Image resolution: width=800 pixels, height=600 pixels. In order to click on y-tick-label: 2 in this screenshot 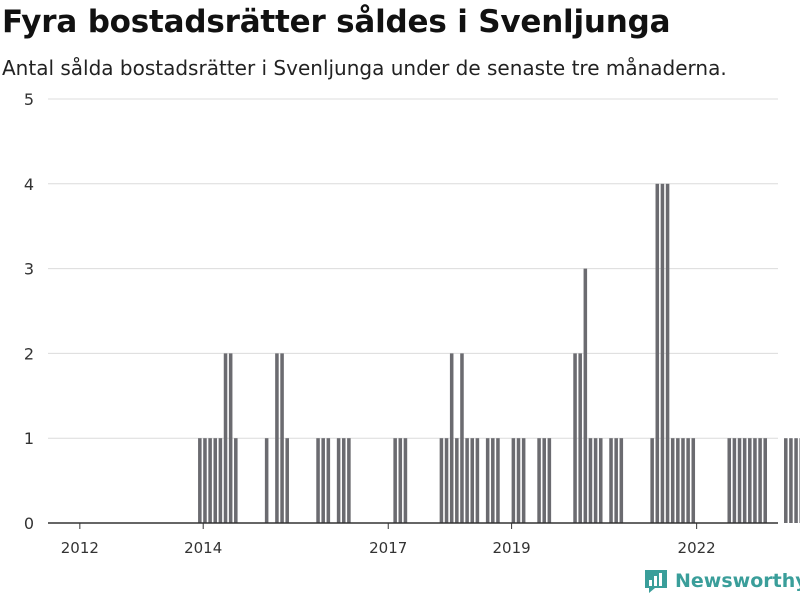, I will do `click(29, 353)`.